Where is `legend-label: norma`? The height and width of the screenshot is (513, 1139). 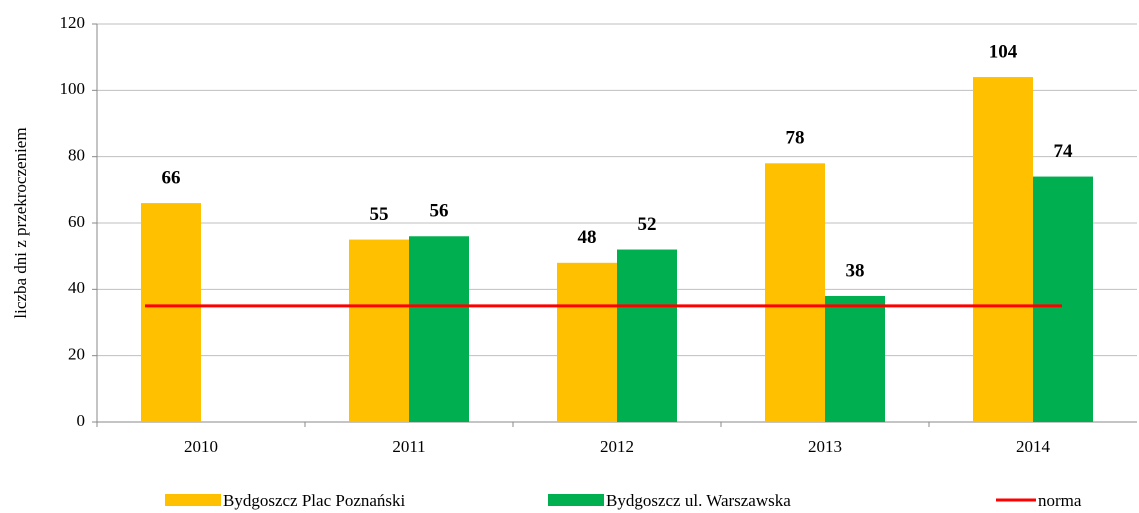
legend-label: norma is located at coordinates (1060, 500).